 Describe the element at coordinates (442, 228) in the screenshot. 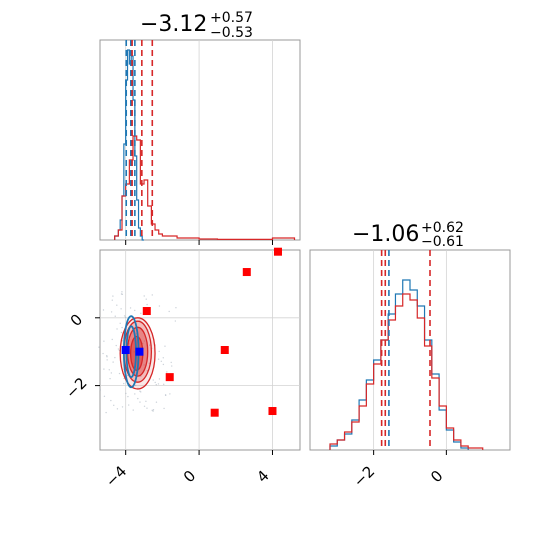

I see `title-upper: +0.62` at that location.